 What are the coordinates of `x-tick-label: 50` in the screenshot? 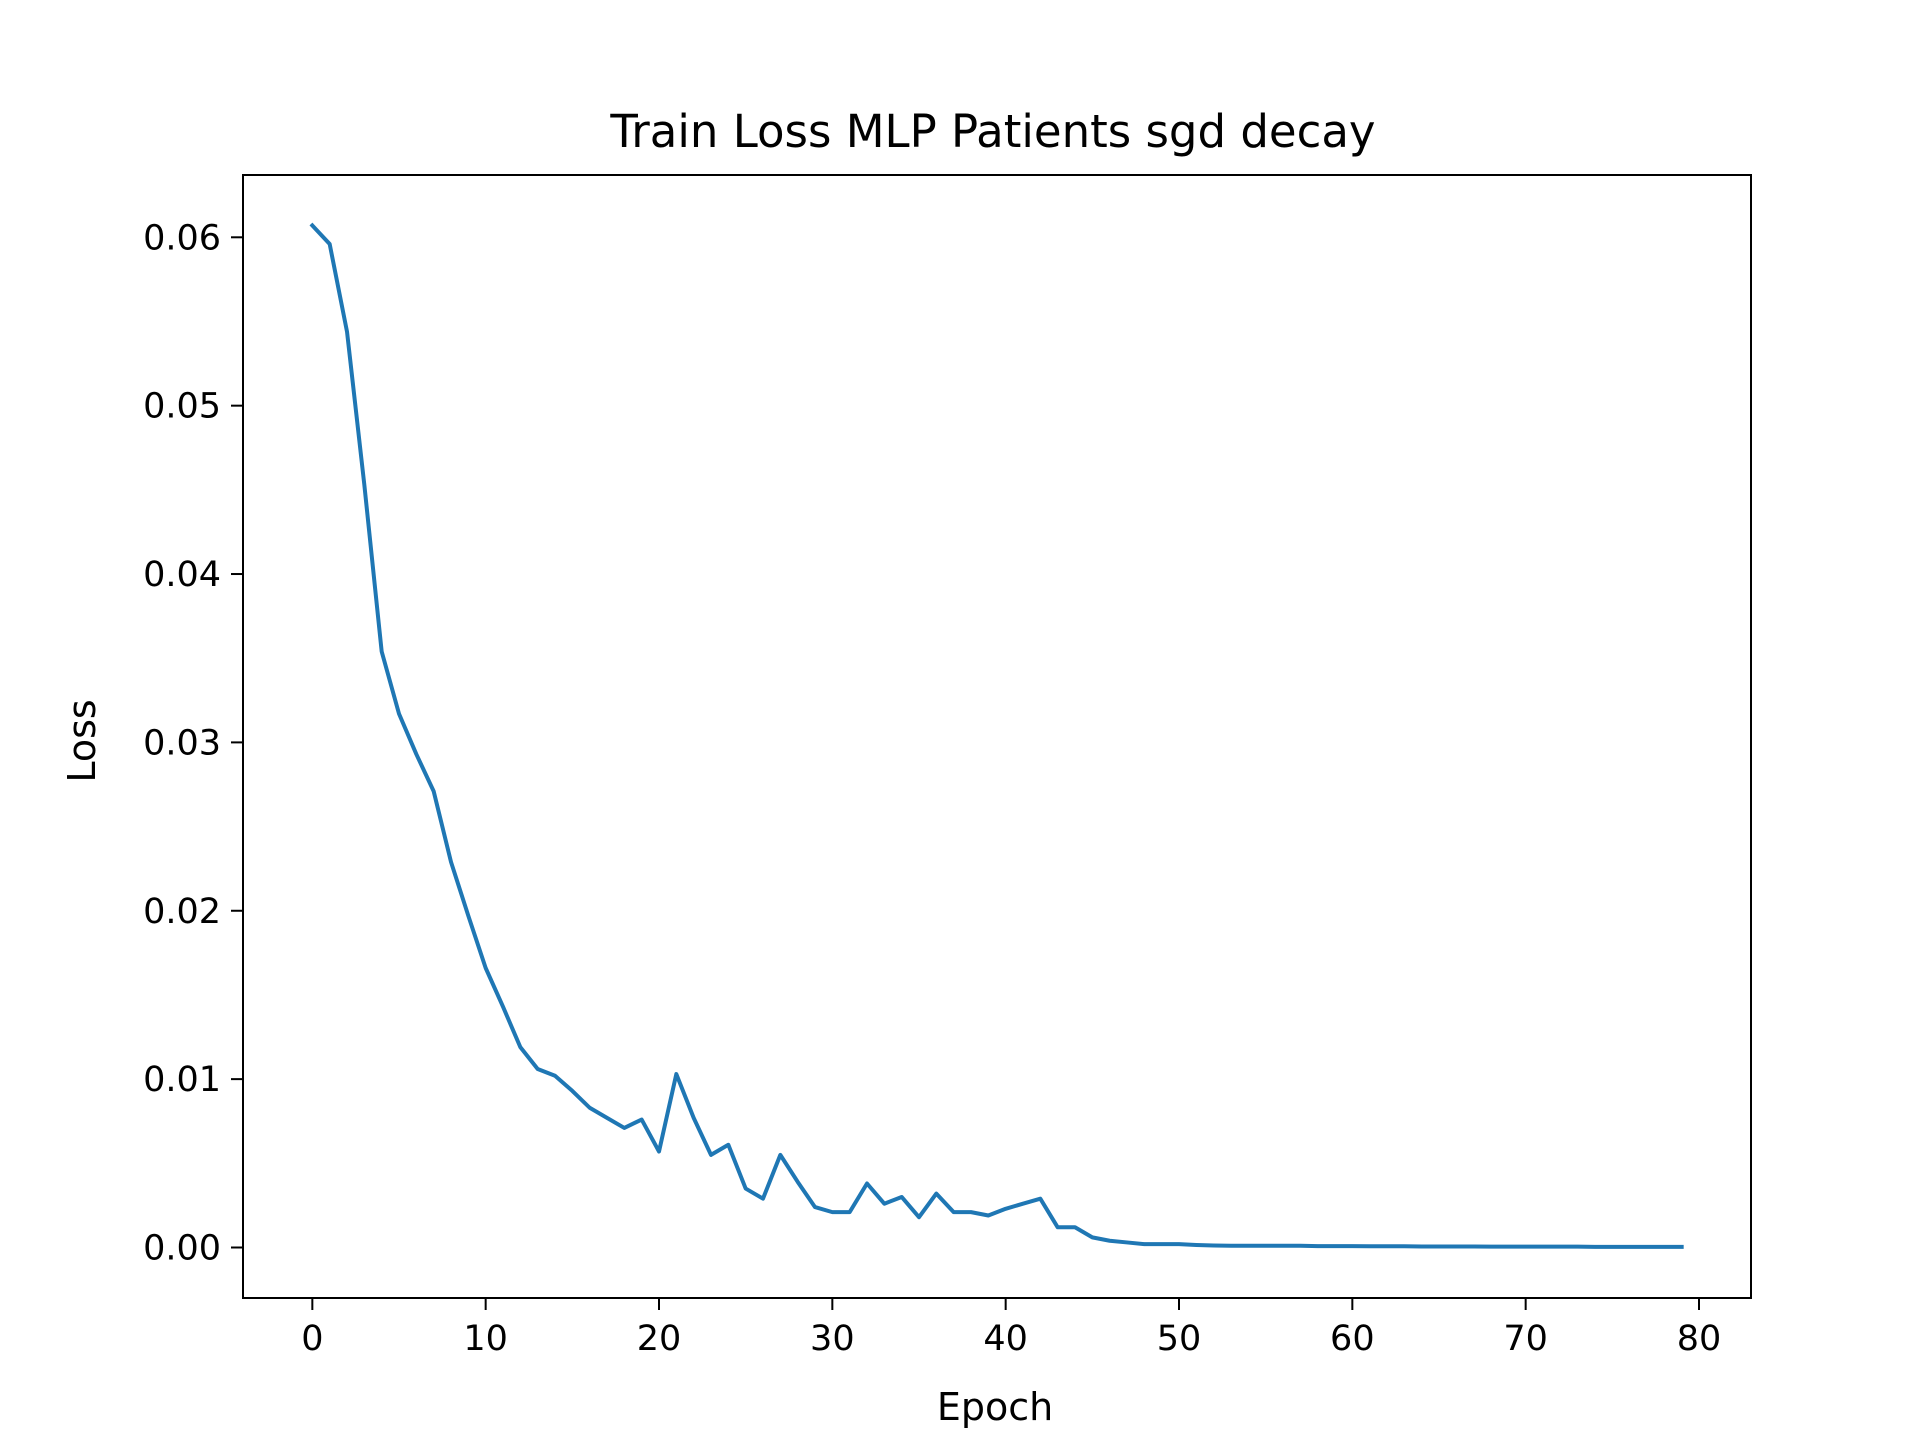 It's located at (1179, 1339).